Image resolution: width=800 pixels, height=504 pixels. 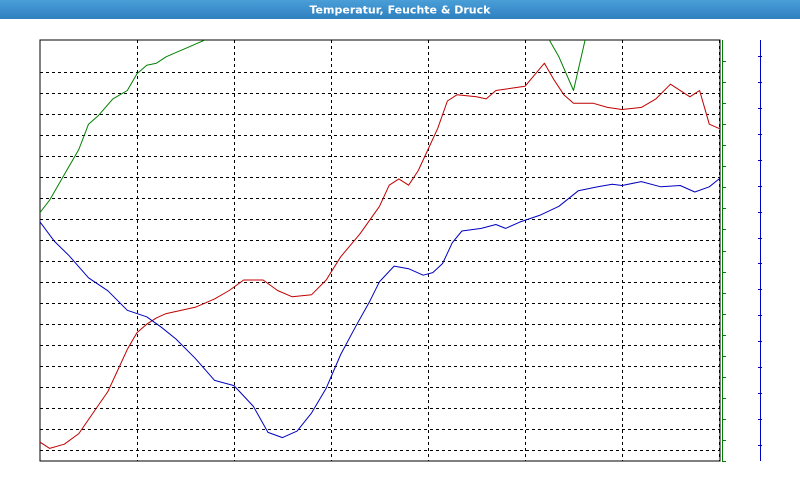 I want to click on axes-layer, so click(x=742, y=251).